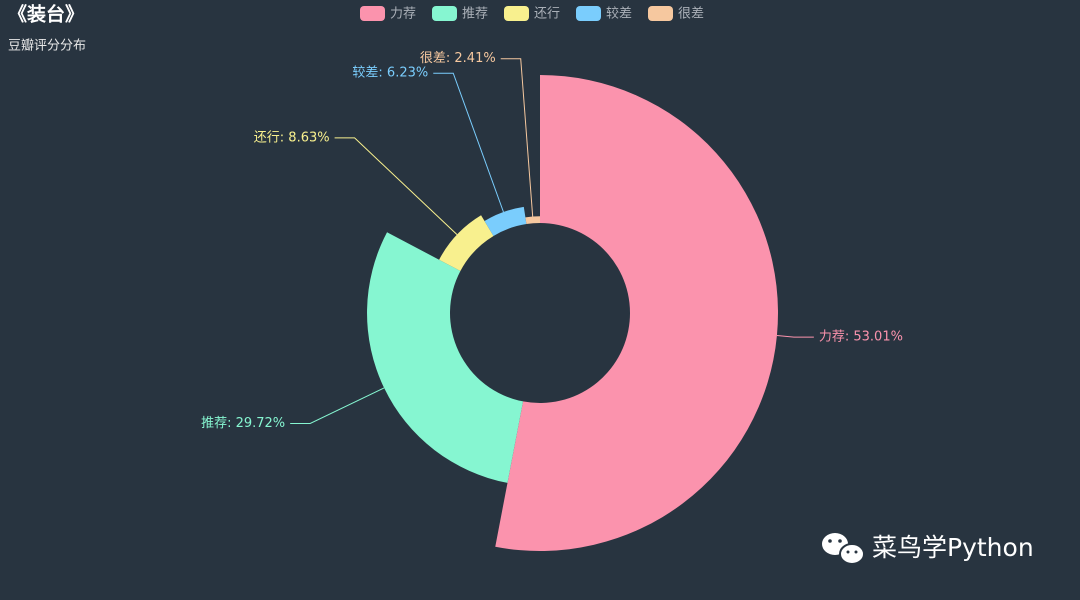 This screenshot has height=600, width=1080. Describe the element at coordinates (403, 14) in the screenshot. I see `legend-label: 力荐` at that location.